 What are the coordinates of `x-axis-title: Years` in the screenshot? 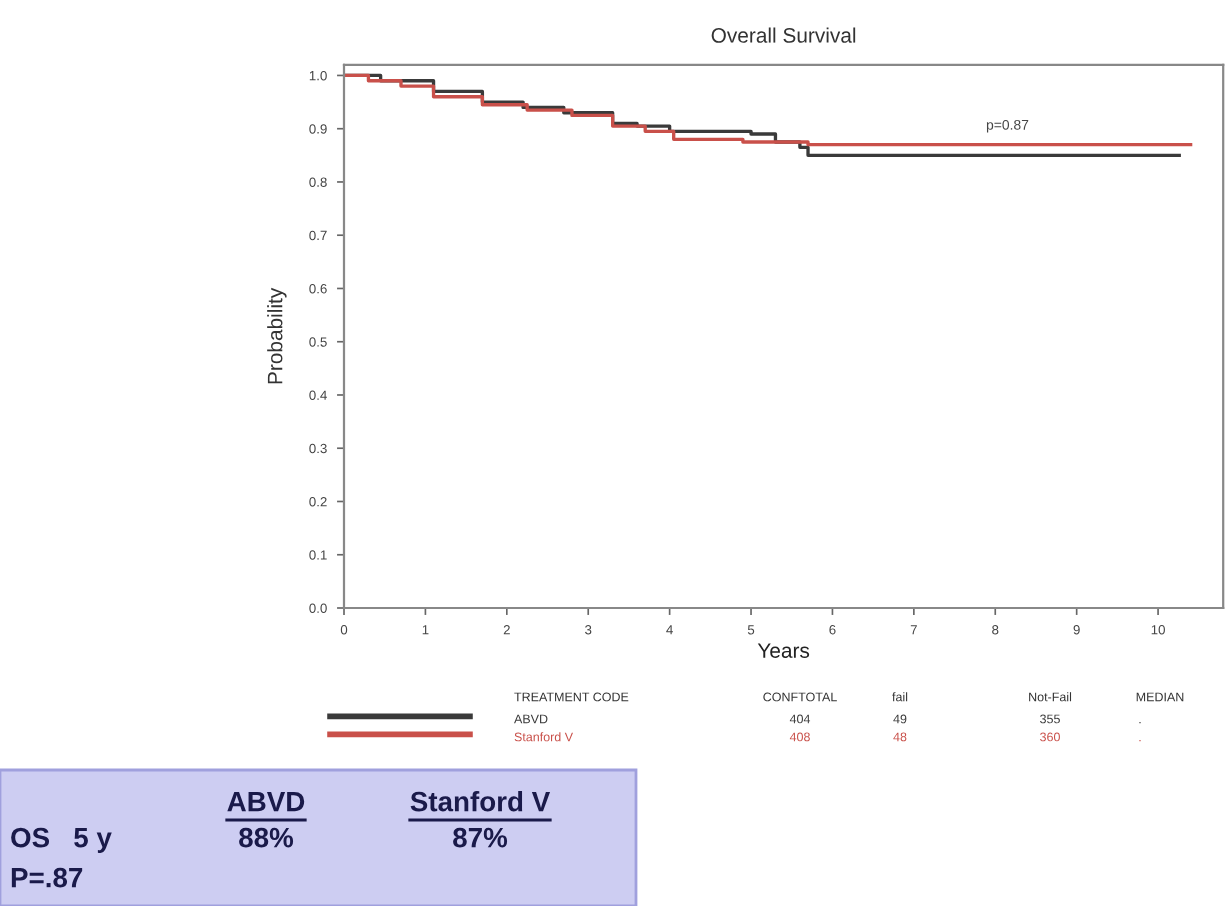 It's located at (783, 650).